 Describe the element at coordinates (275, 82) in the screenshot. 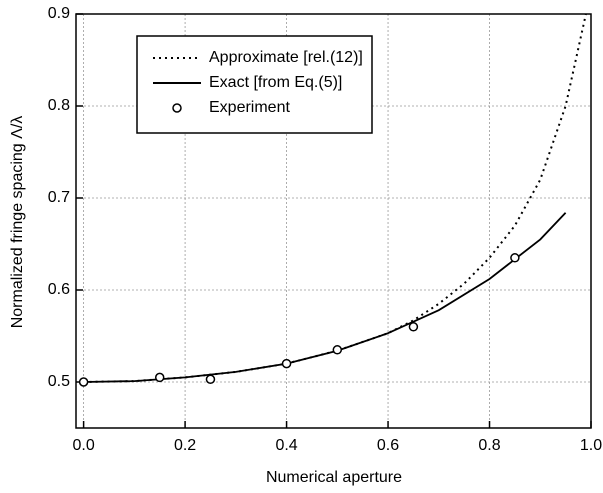

I see `legend-label: Exact [from Eq.(5)]` at that location.